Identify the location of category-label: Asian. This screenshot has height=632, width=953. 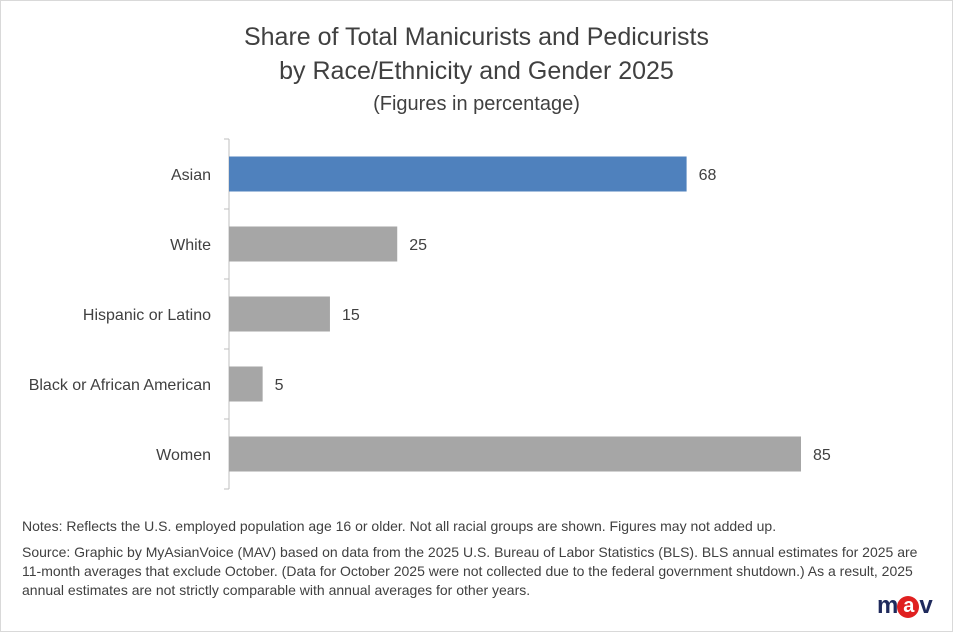
(191, 175).